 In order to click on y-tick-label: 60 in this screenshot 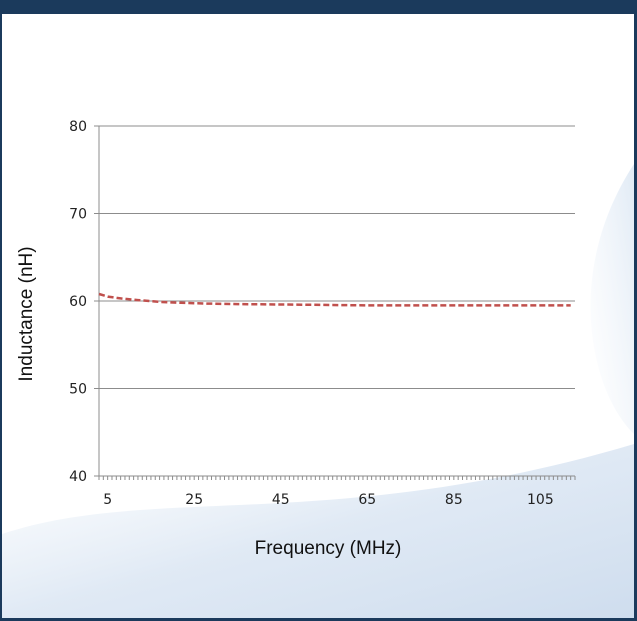, I will do `click(78, 302)`.